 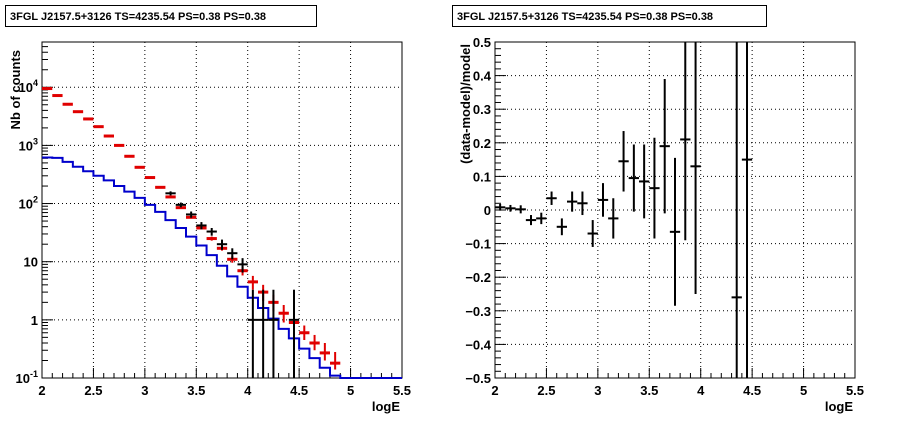 I want to click on y-tick-label: 0.5, so click(x=482, y=42).